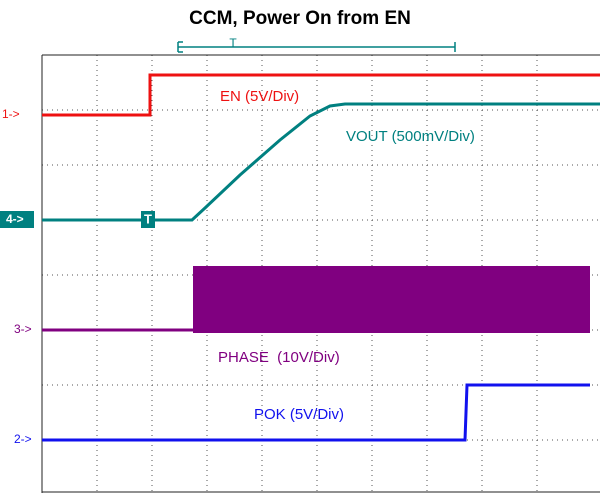  What do you see at coordinates (279, 357) in the screenshot?
I see `trace-label: PHASE (10V/Div)` at bounding box center [279, 357].